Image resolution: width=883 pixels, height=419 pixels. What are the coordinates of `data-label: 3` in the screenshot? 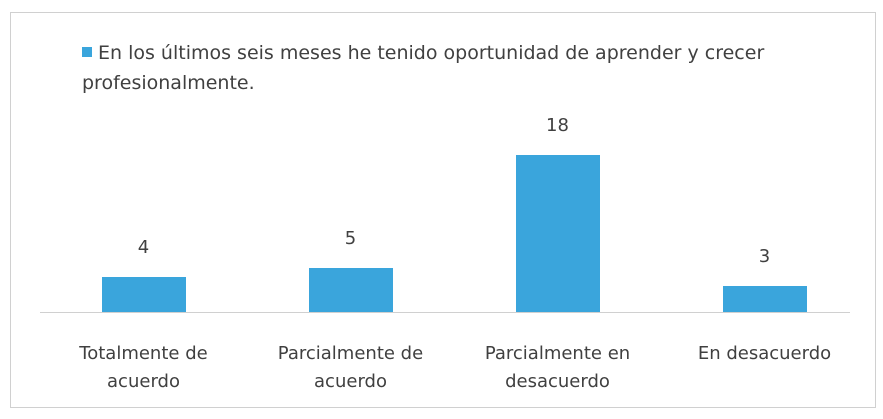 It's located at (764, 256).